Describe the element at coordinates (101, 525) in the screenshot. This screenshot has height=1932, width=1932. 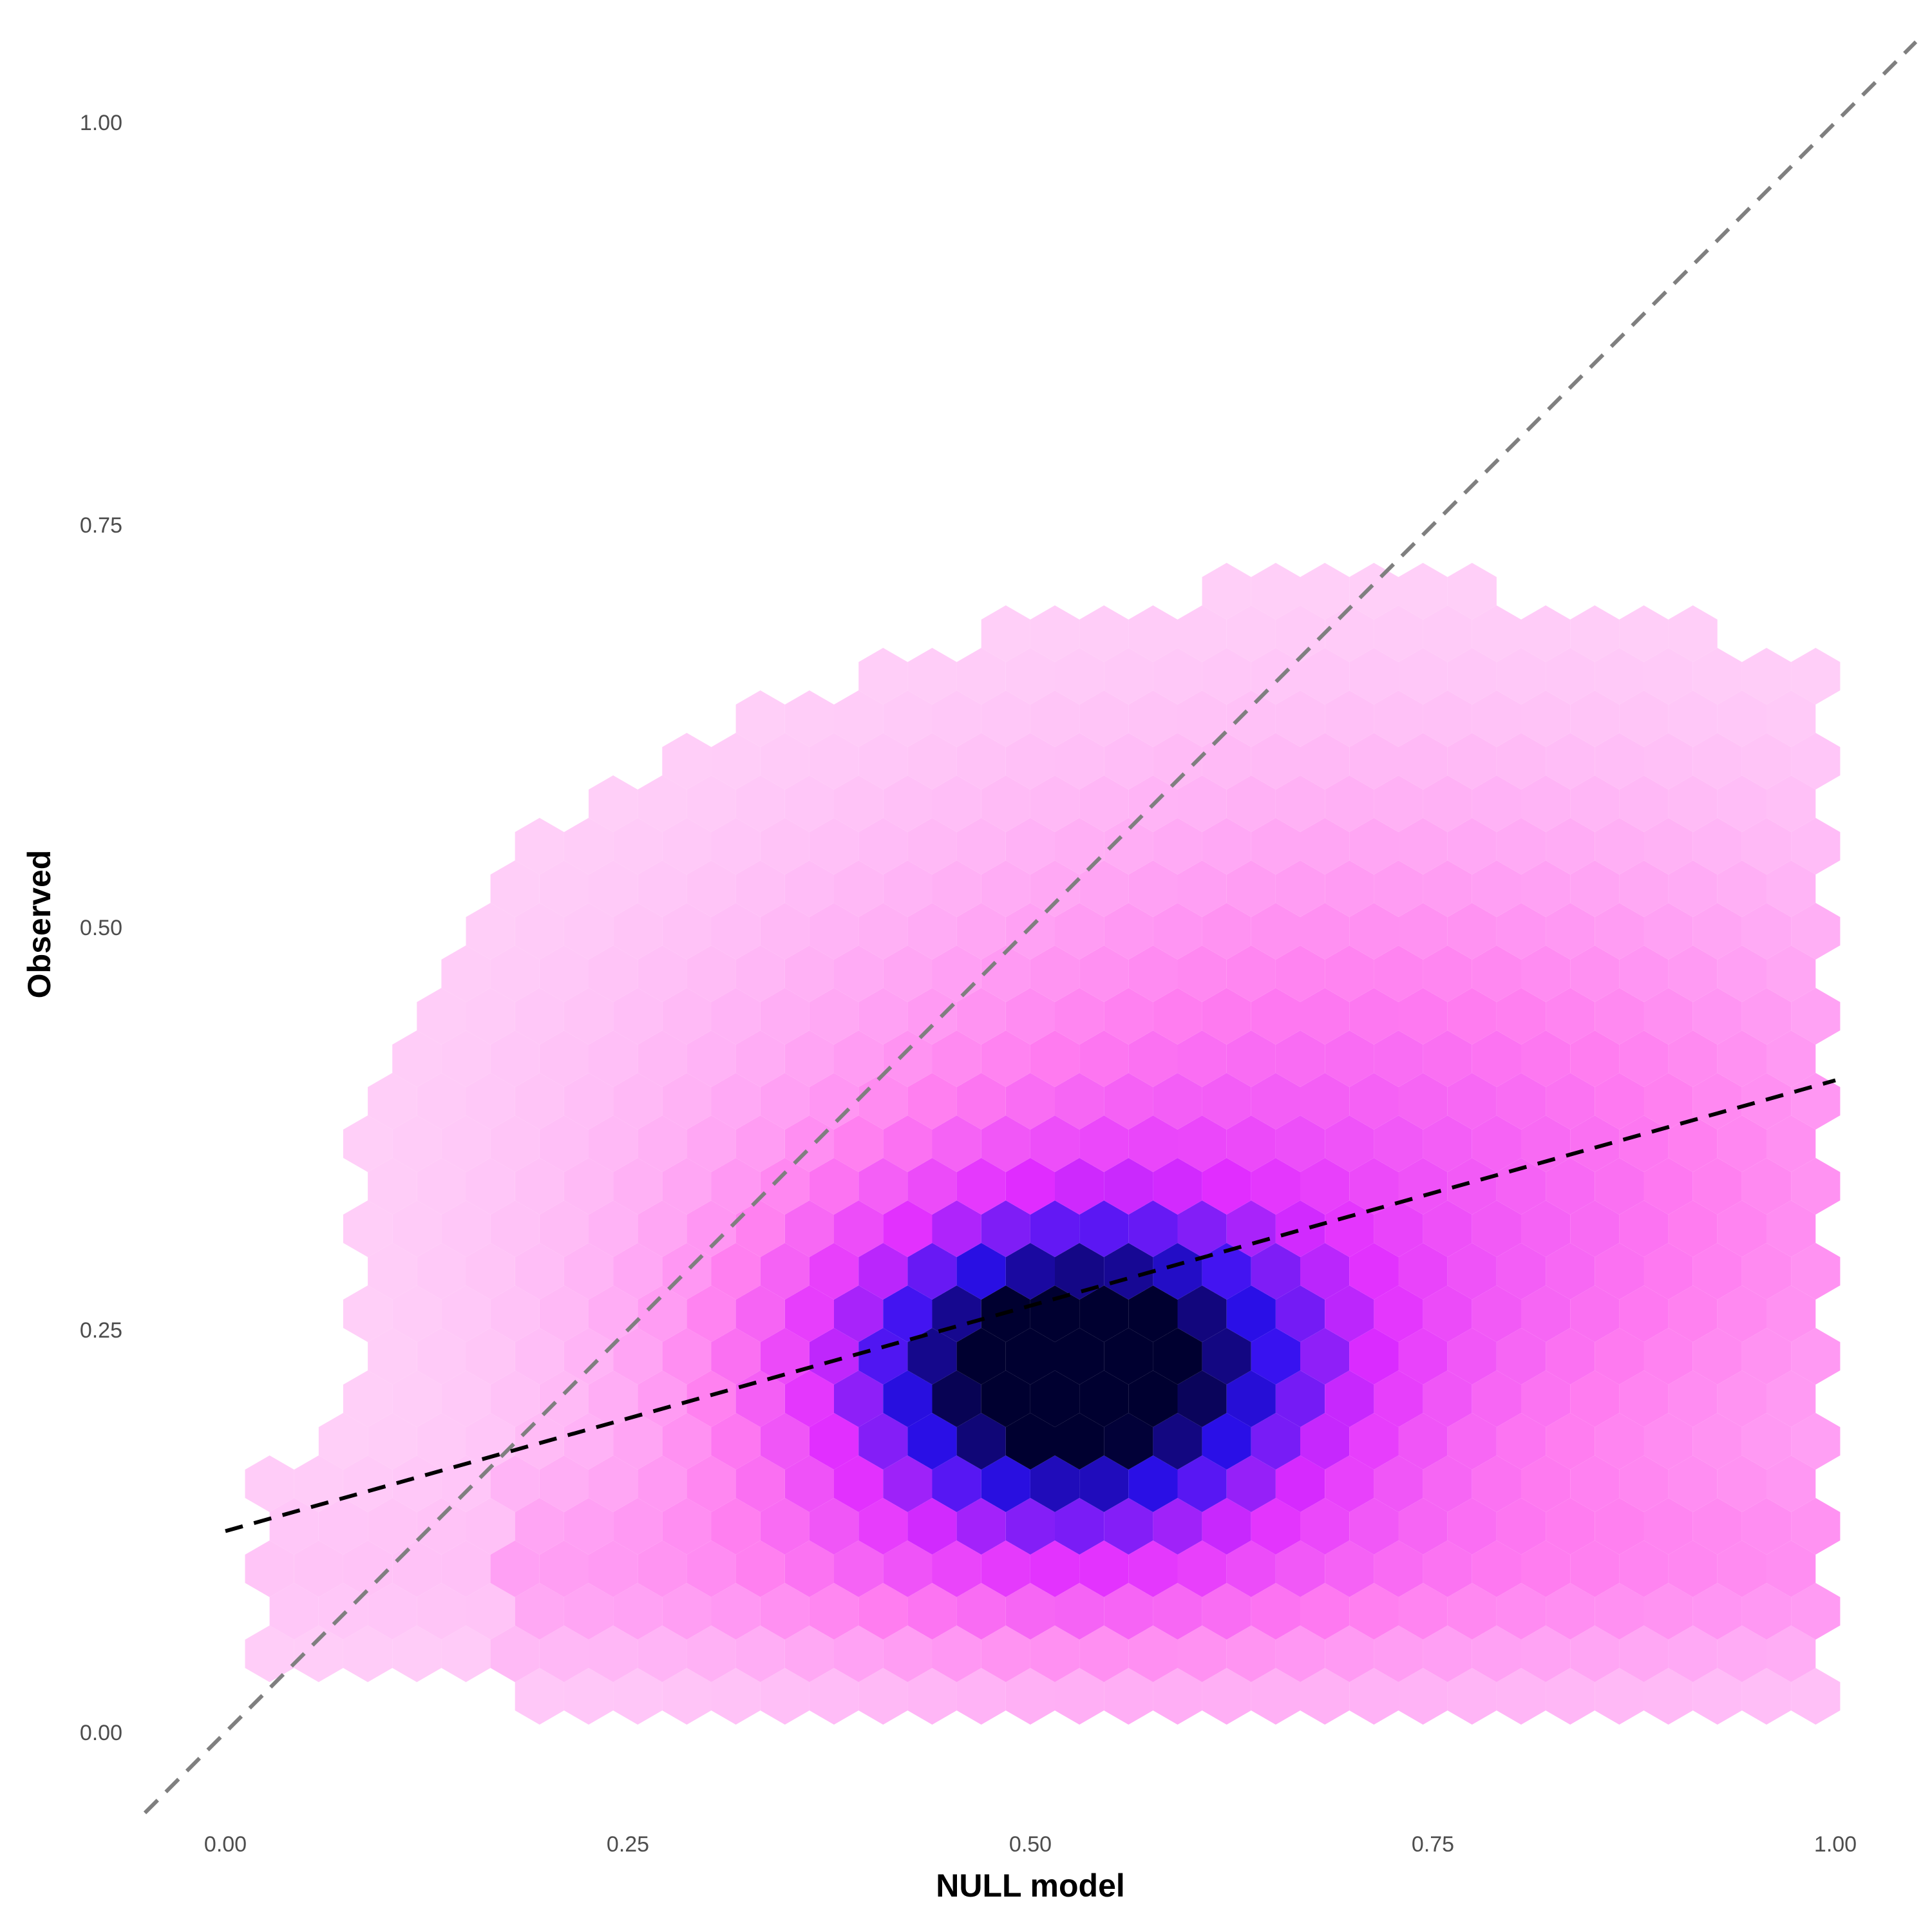
I see `y-tick-label: 0.75` at that location.